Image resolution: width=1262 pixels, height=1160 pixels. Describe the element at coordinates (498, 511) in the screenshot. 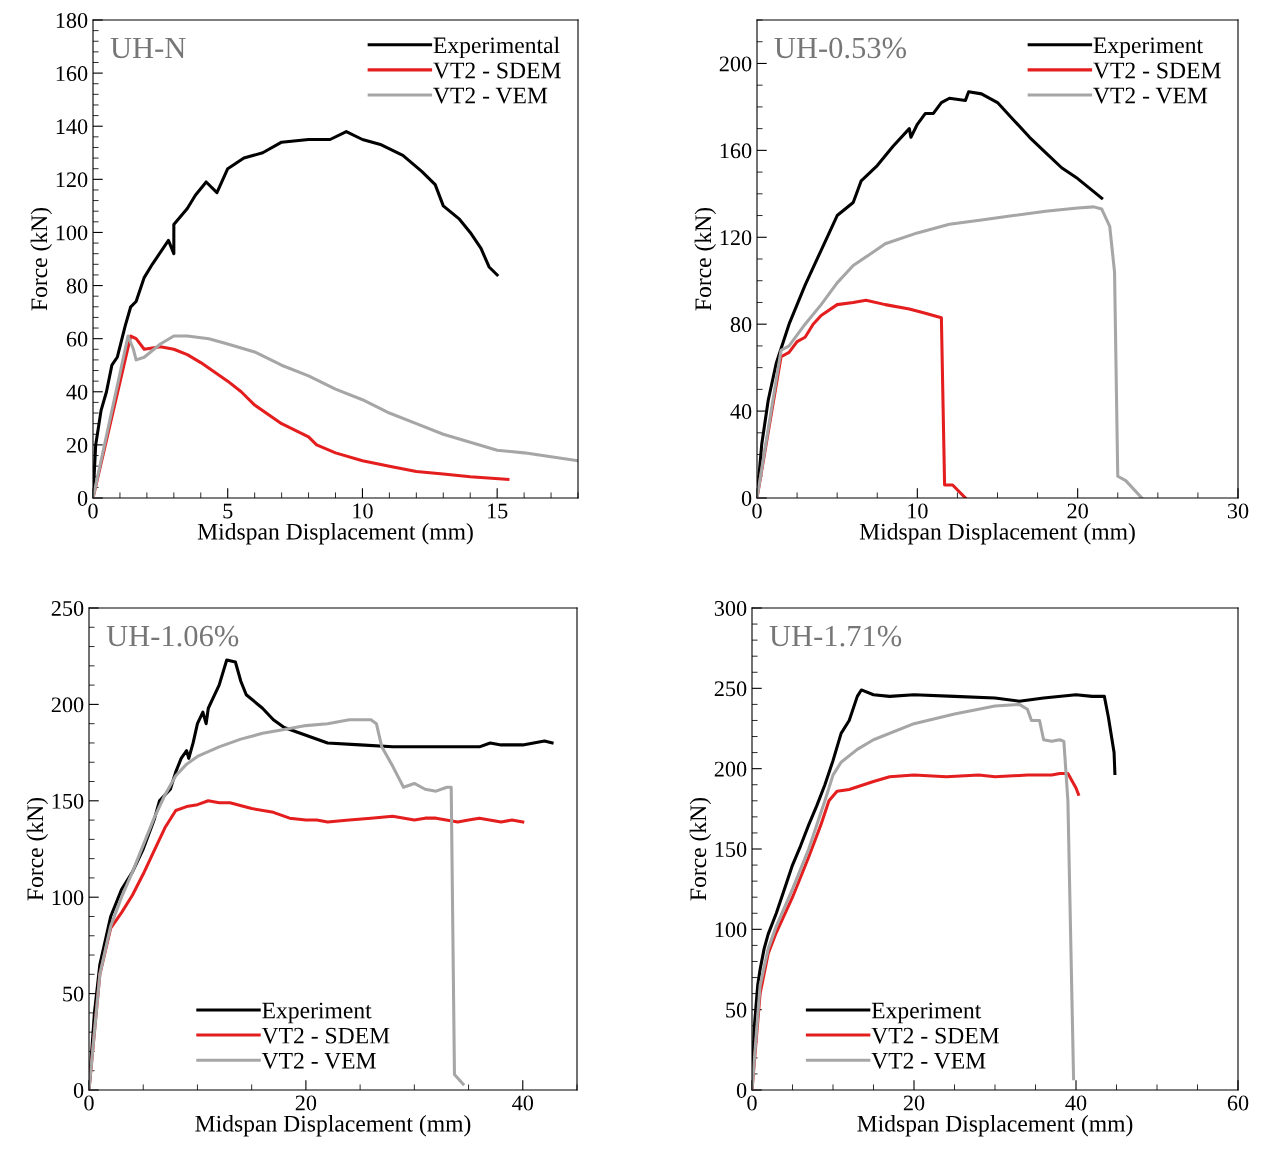

I see `x-tick-label: 15` at that location.